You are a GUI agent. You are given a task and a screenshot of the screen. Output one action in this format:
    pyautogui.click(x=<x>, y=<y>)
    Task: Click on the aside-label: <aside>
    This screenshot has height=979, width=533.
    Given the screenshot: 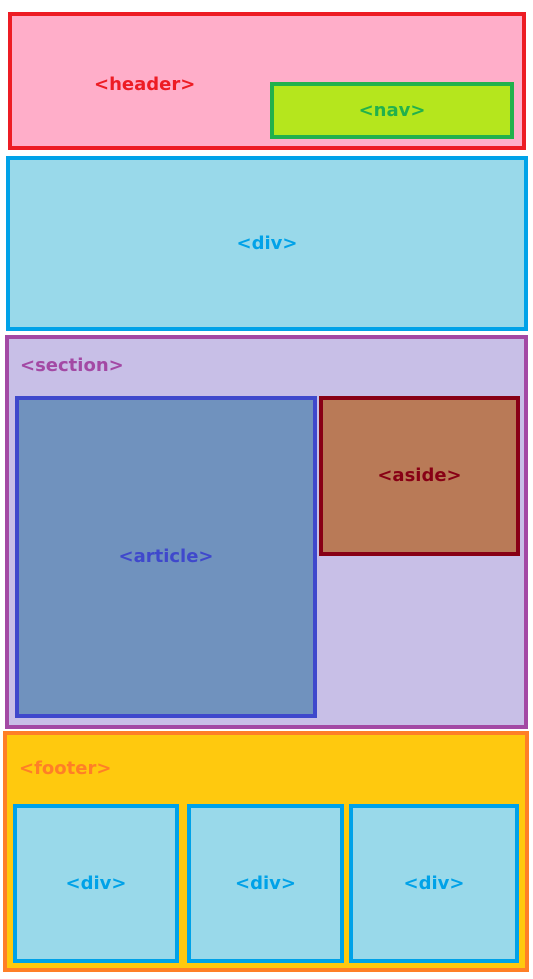 What is the action you would take?
    pyautogui.click(x=419, y=475)
    